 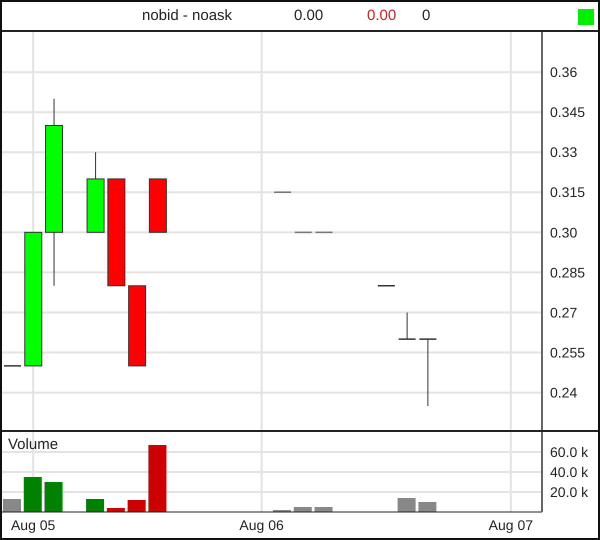 What do you see at coordinates (564, 152) in the screenshot?
I see `y-tick-label: 0.33` at bounding box center [564, 152].